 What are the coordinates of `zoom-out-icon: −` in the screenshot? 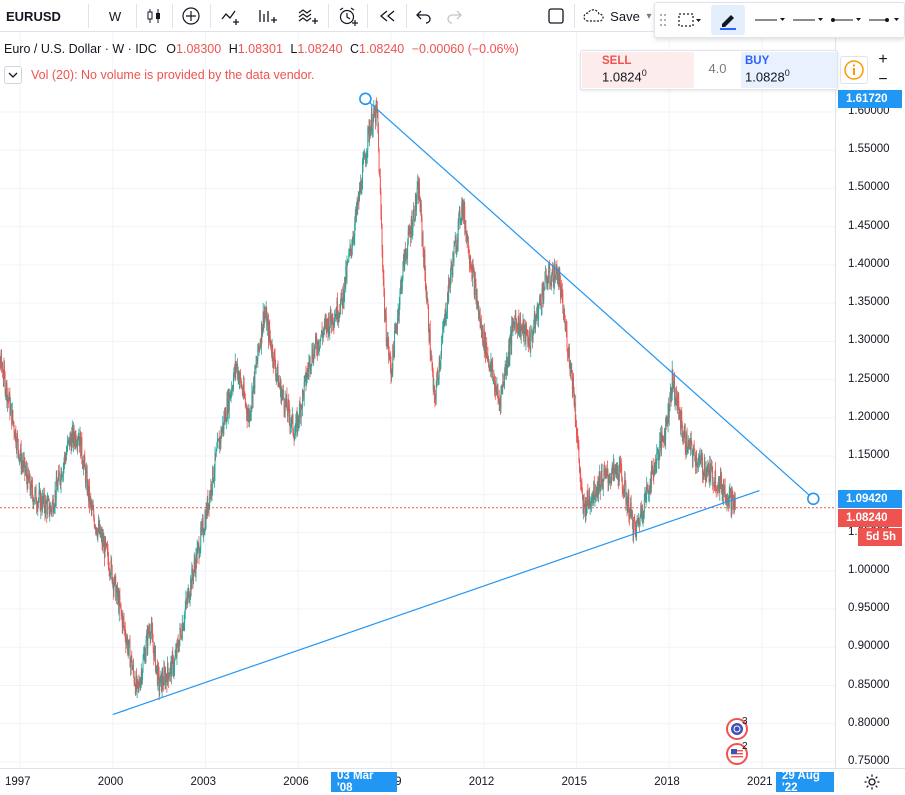 It's located at (883, 80).